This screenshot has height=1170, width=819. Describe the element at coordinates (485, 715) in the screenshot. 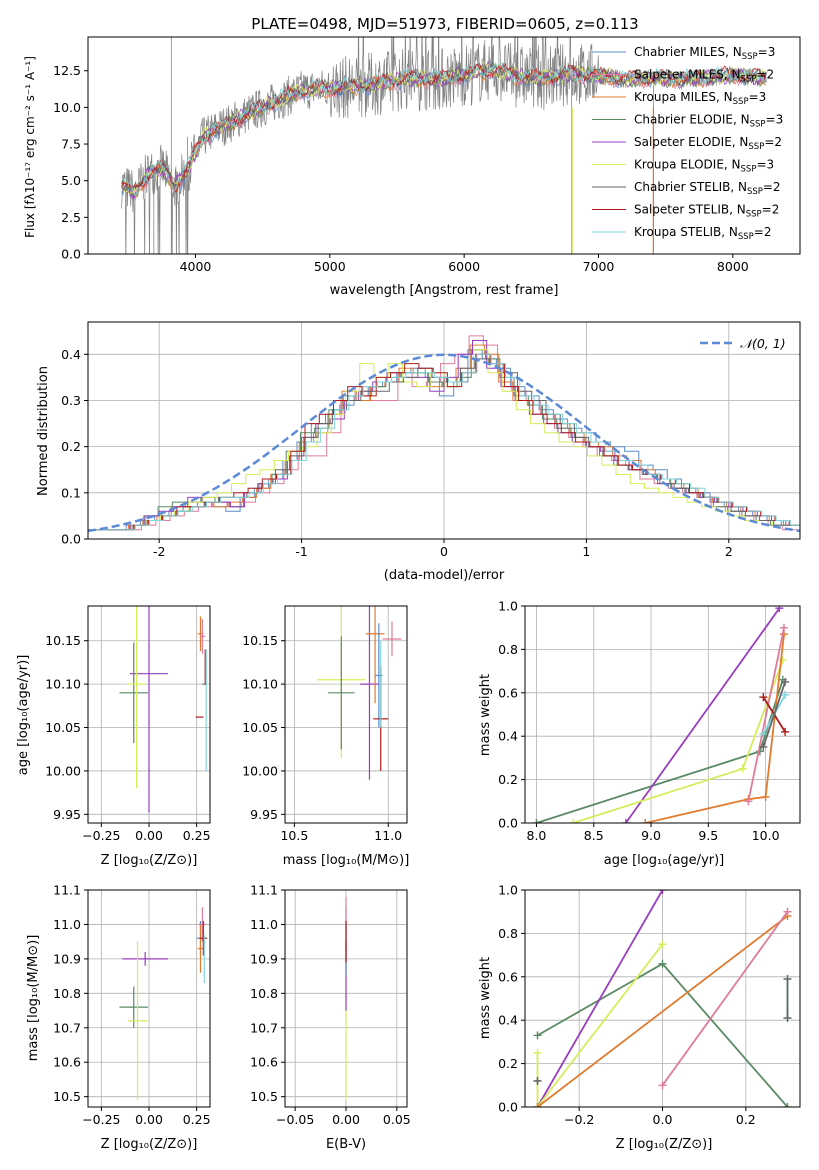

I see `weight-age-y-label: mass weight` at that location.